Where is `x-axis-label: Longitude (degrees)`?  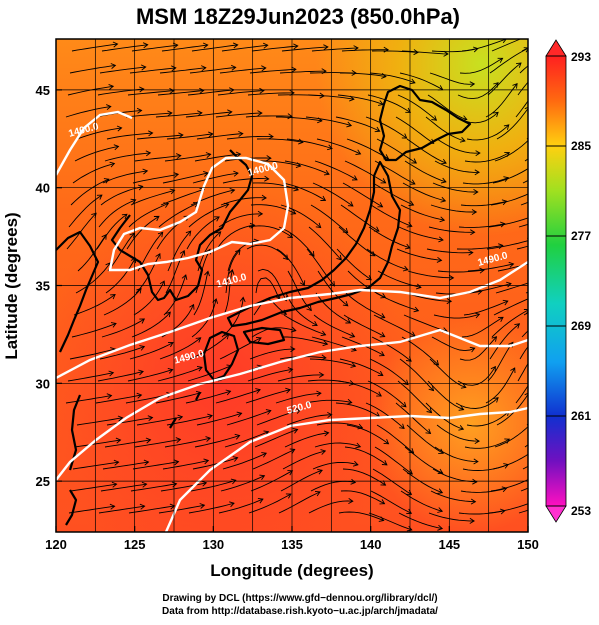
x-axis-label: Longitude (degrees) is located at coordinates (291, 570).